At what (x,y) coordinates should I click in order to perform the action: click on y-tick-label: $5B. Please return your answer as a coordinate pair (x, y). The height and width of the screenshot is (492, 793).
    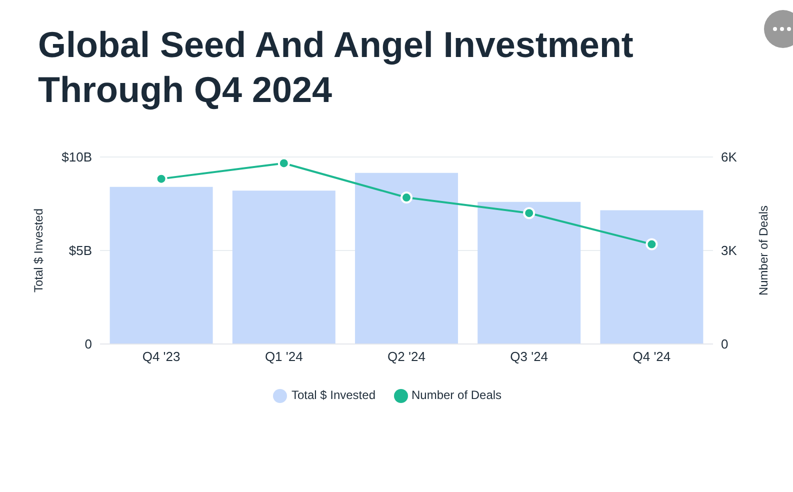
    Looking at the image, I should click on (80, 250).